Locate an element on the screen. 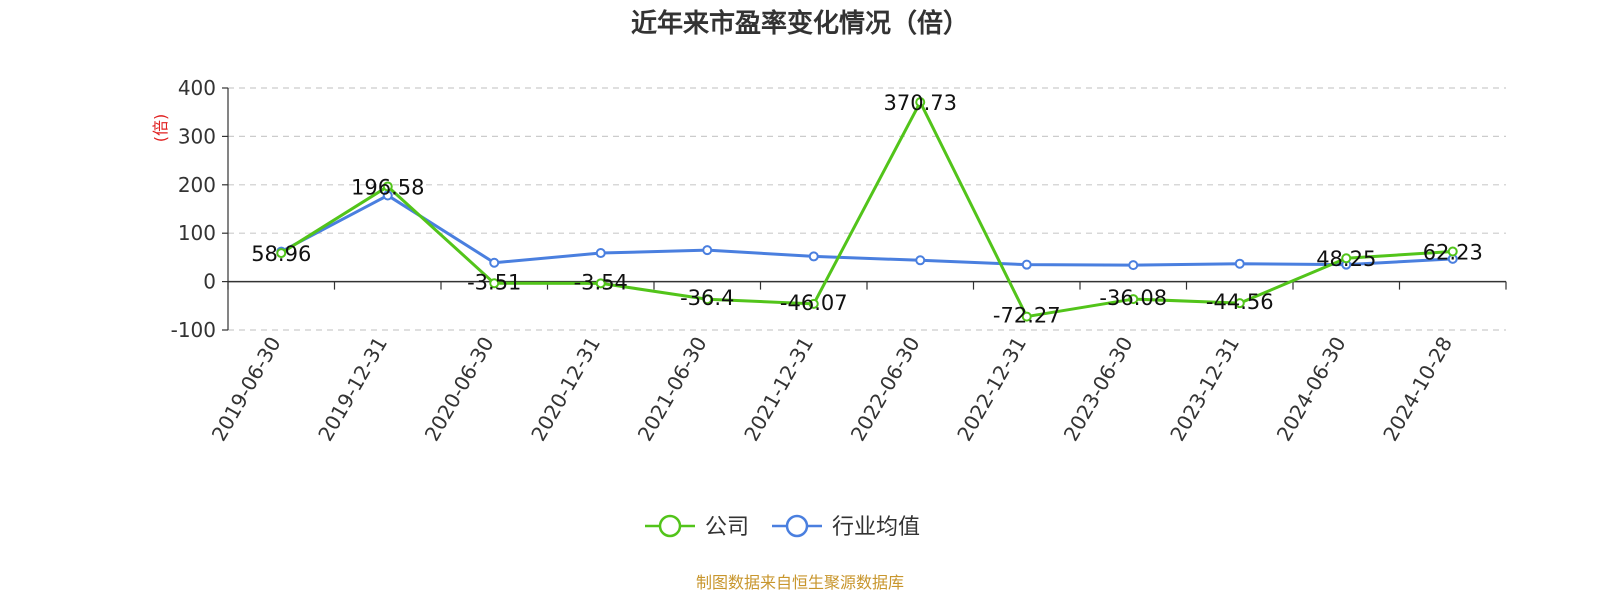  legend-label: 公司 is located at coordinates (727, 527).